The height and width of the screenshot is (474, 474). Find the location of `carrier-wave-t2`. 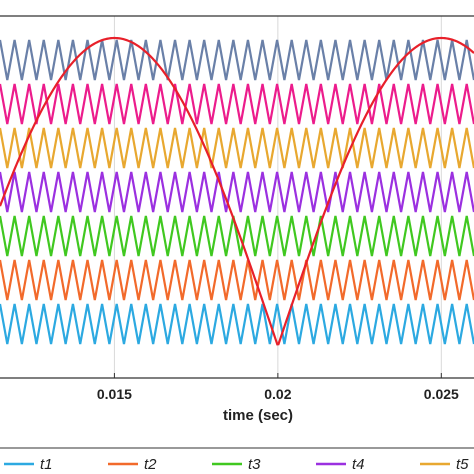

carrier-wave-t2 is located at coordinates (237, 280).